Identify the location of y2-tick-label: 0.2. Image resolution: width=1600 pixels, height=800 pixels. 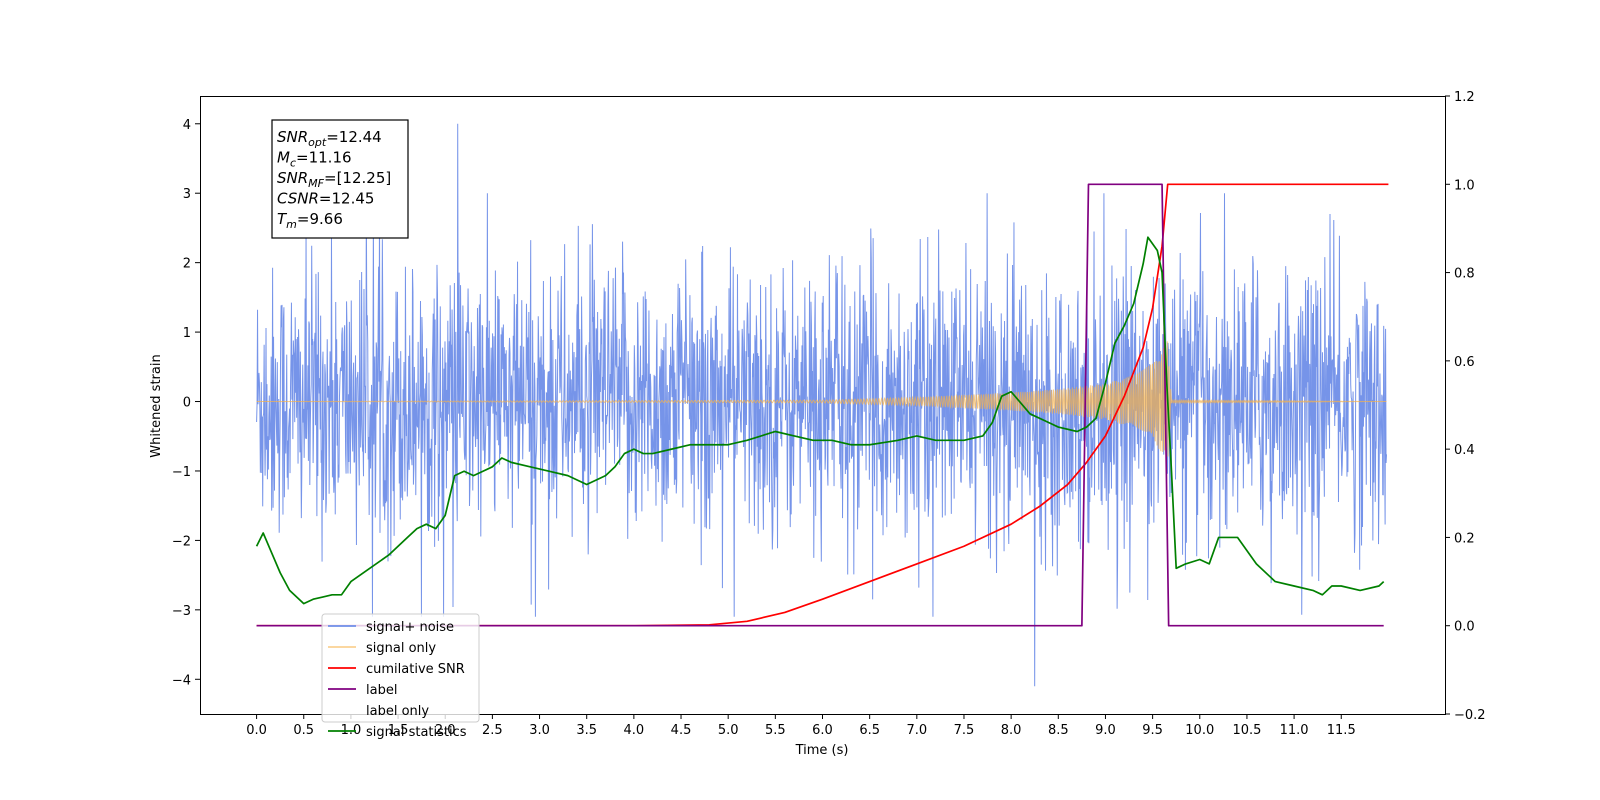
(1464, 538).